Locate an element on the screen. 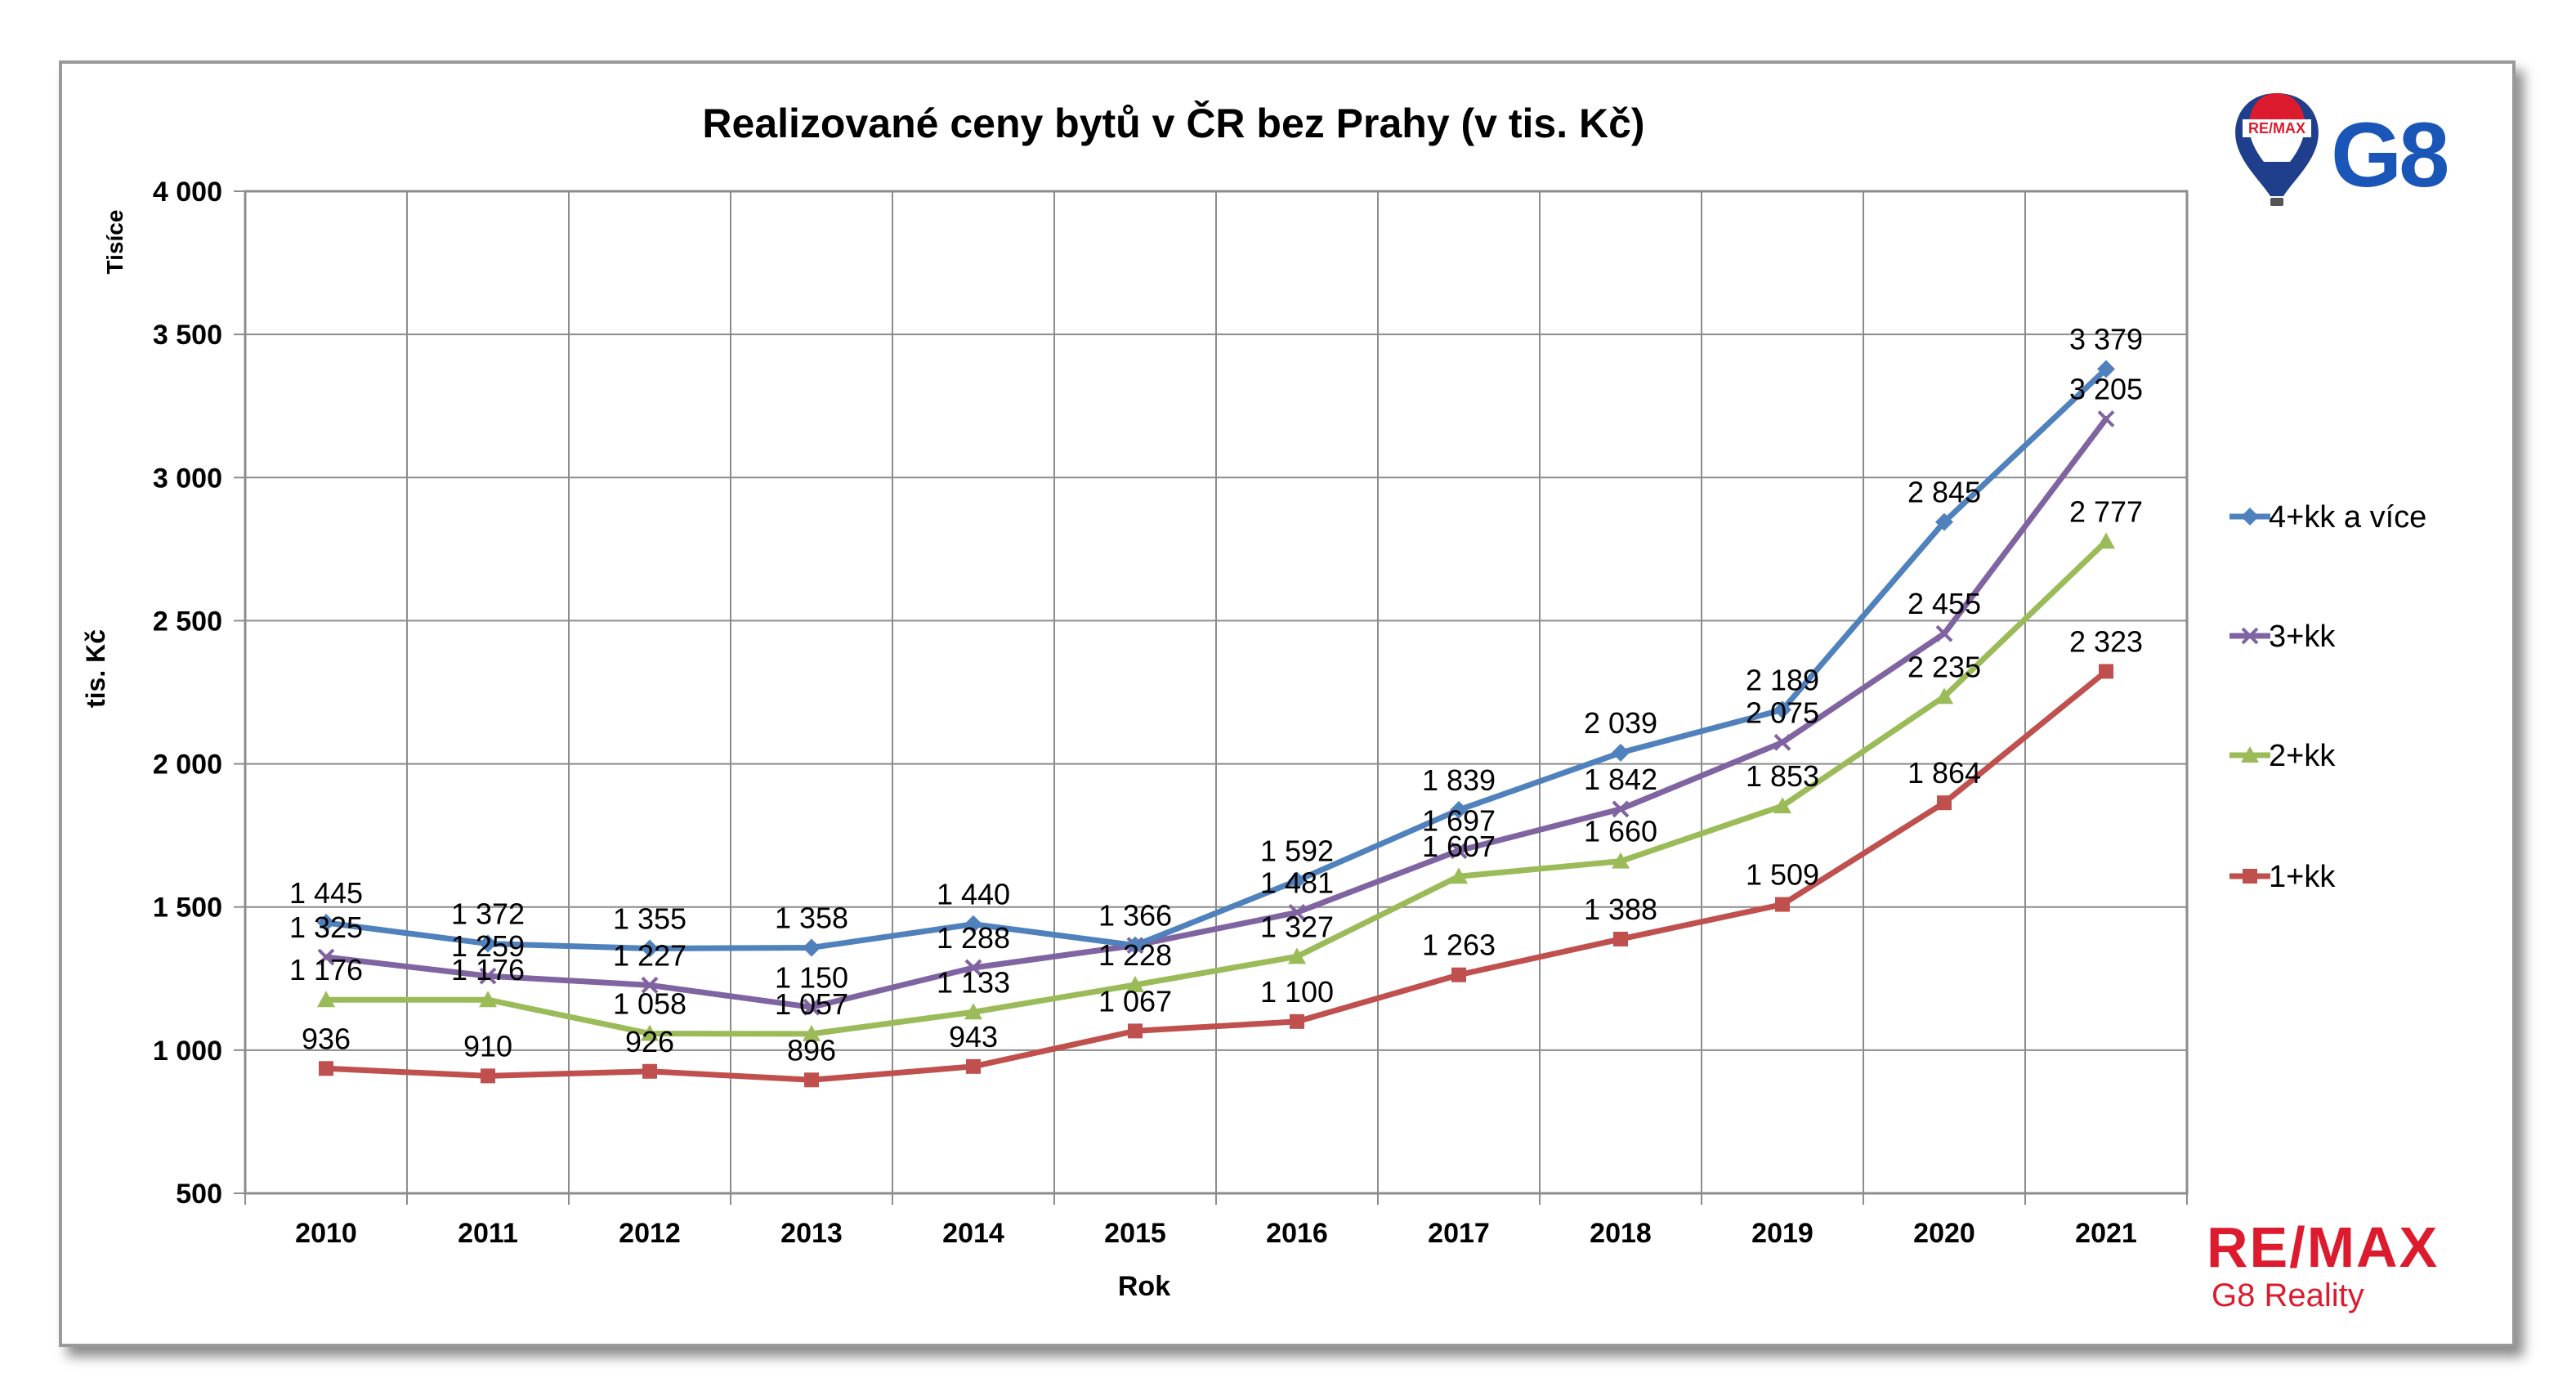  data-label: 910 is located at coordinates (487, 1046).